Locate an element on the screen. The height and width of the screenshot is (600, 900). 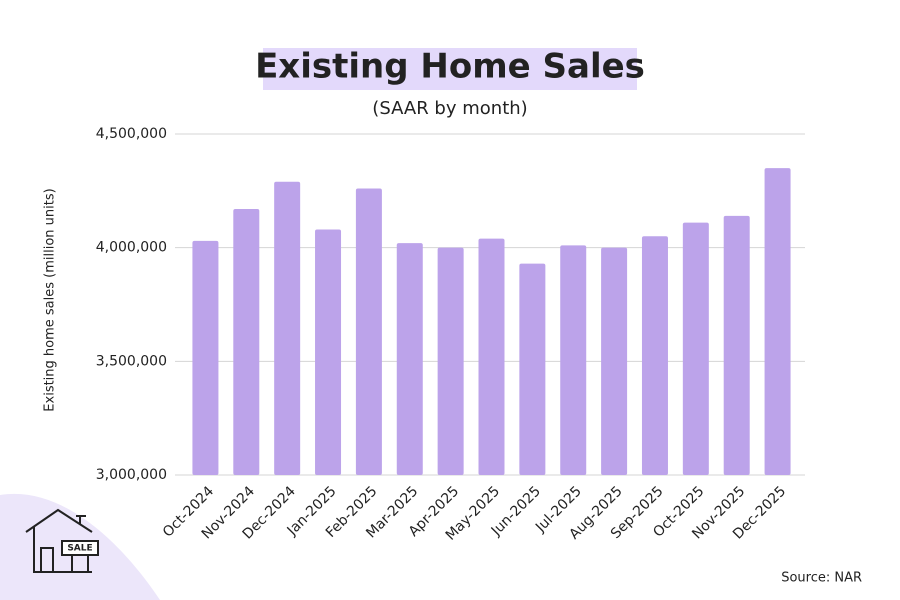
y-tick-label: 3,000,000 is located at coordinates (131, 475).